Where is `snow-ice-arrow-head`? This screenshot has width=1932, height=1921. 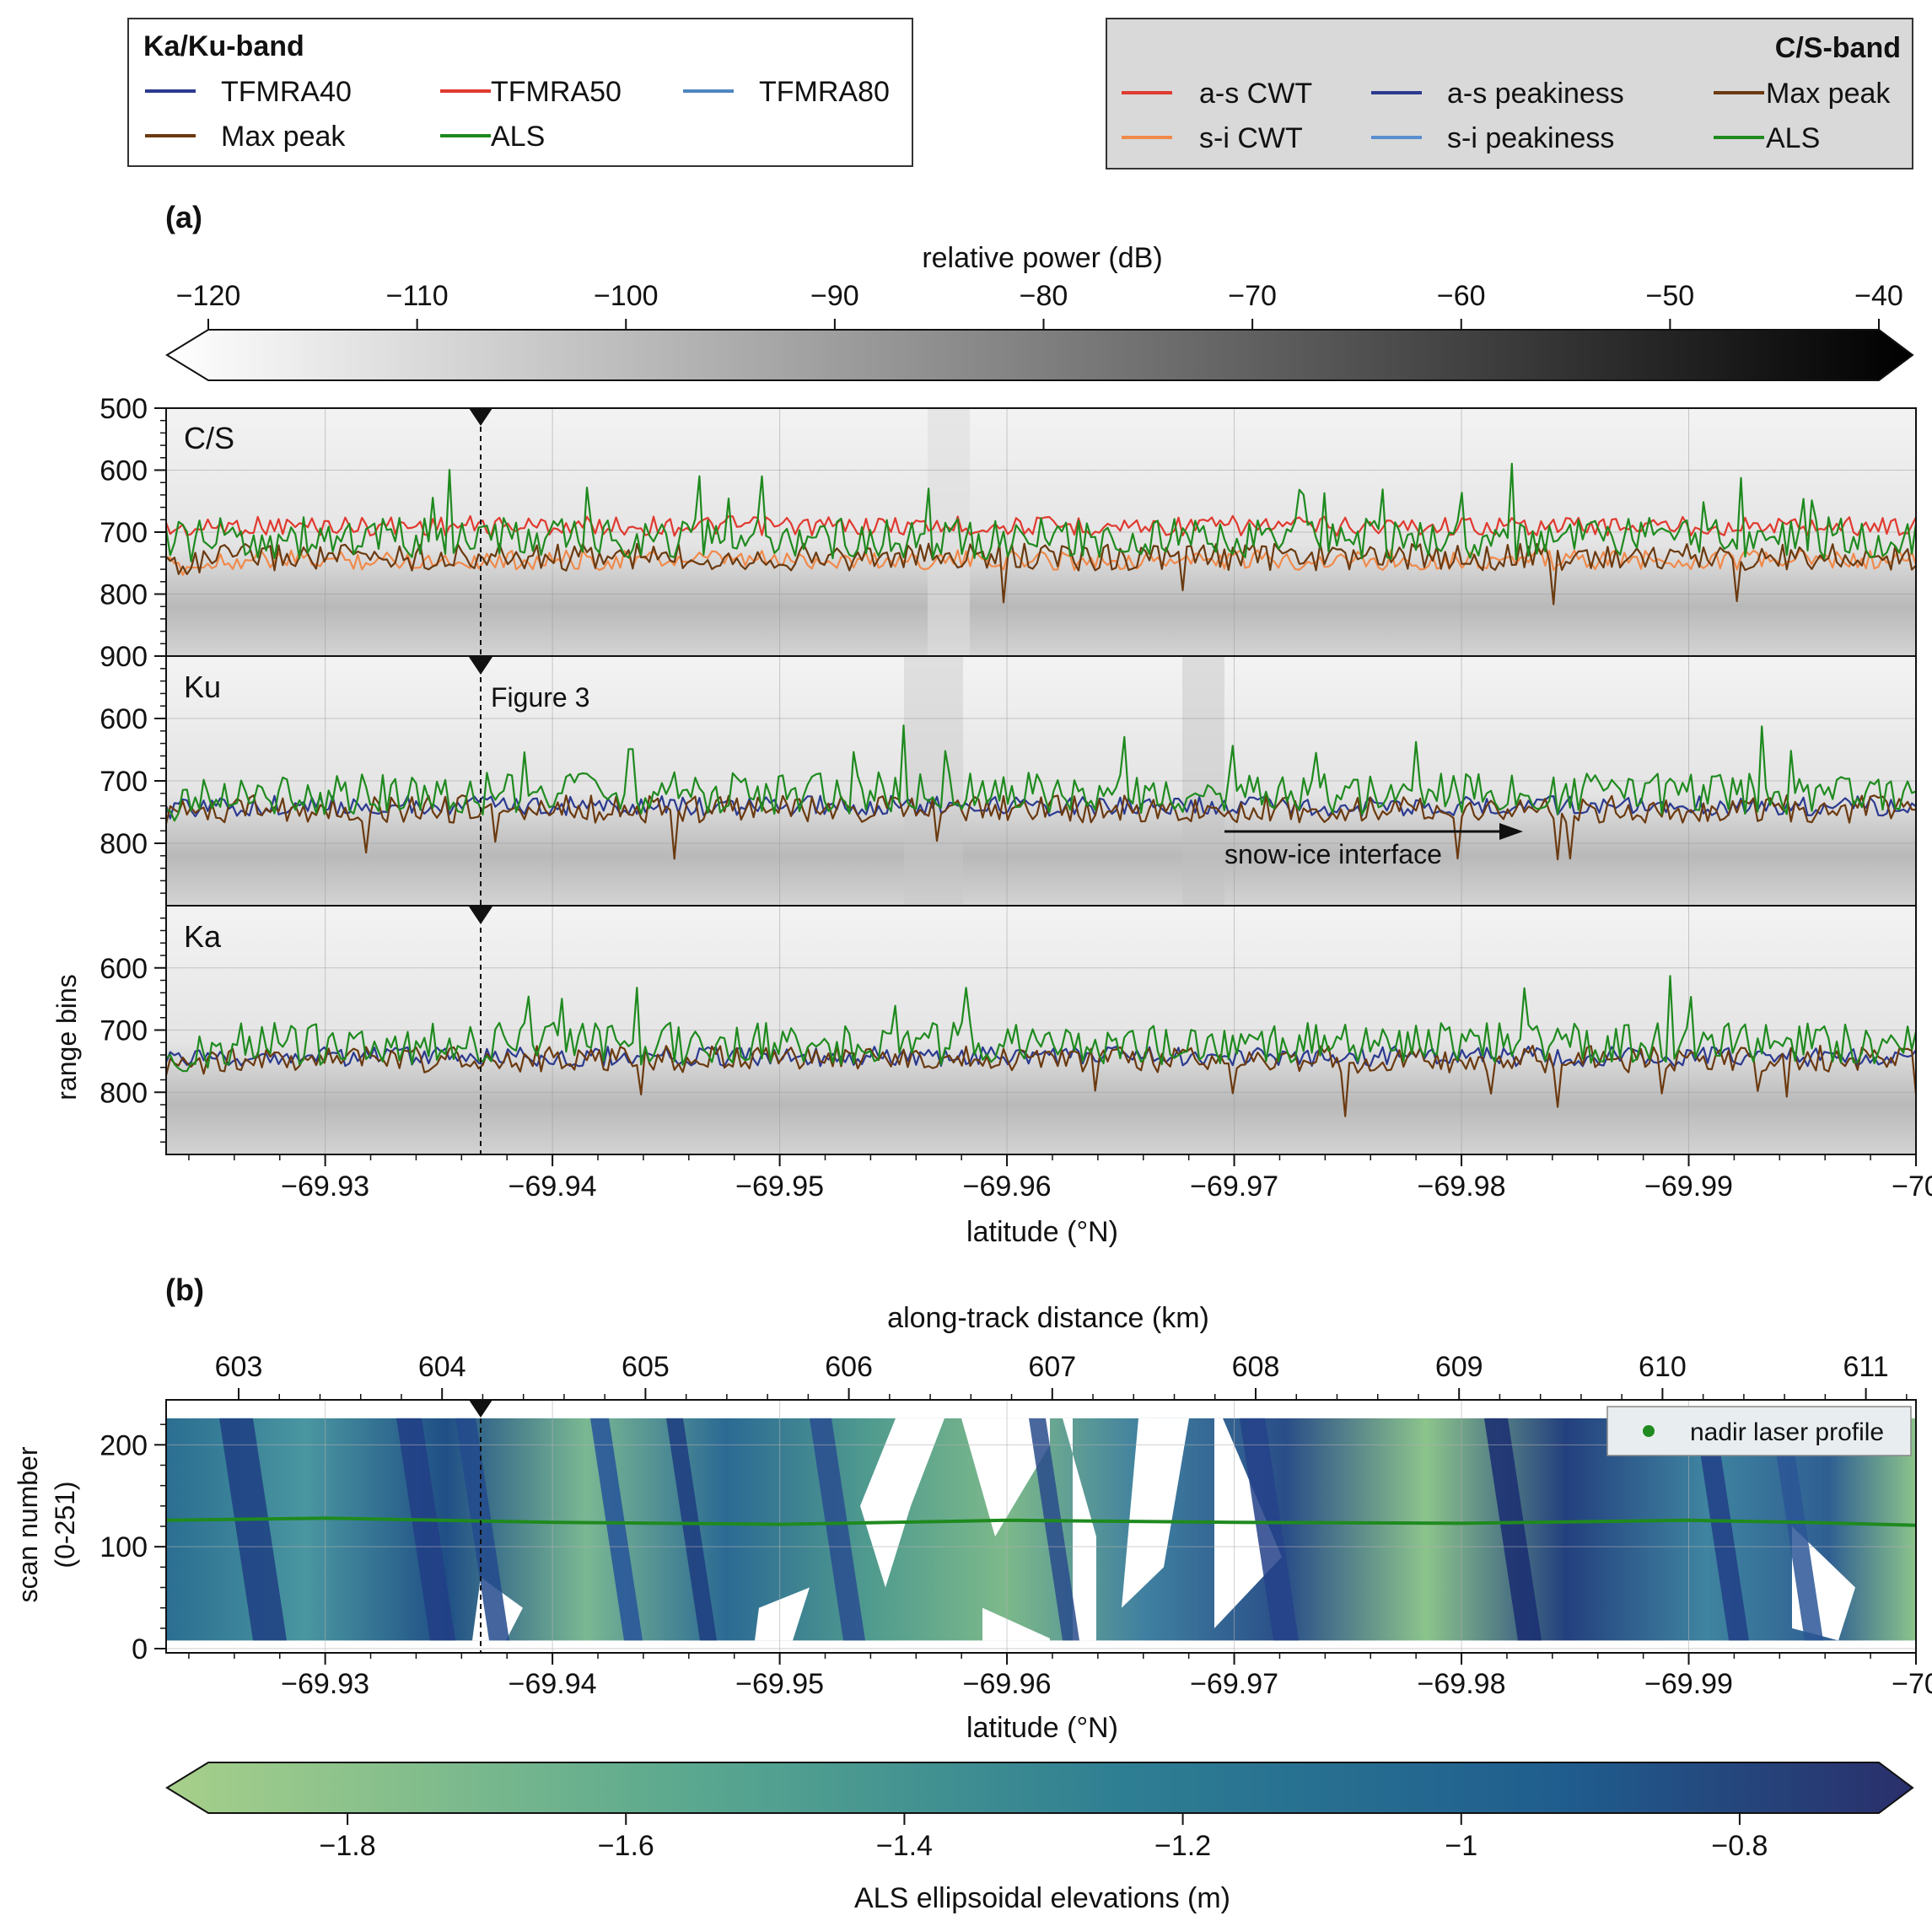 snow-ice-arrow-head is located at coordinates (1511, 831).